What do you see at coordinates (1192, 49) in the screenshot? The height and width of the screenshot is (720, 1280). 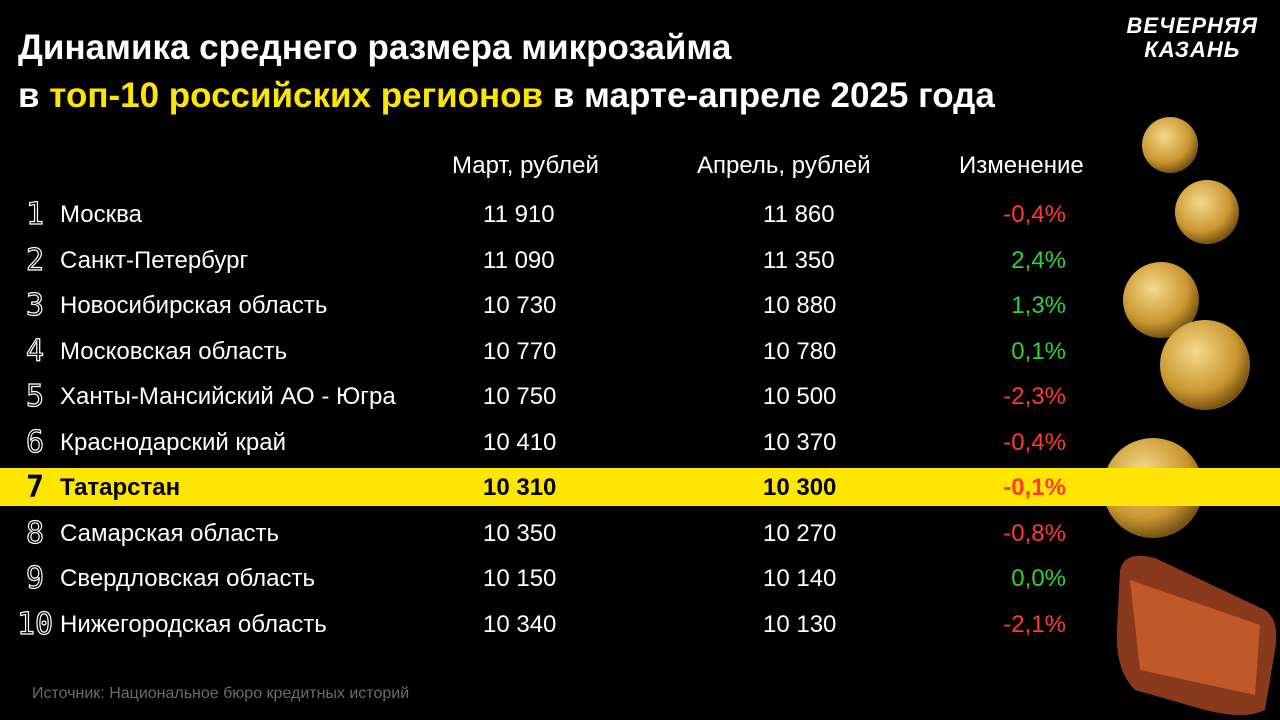 I see `logo-line: КАЗАНЬ` at bounding box center [1192, 49].